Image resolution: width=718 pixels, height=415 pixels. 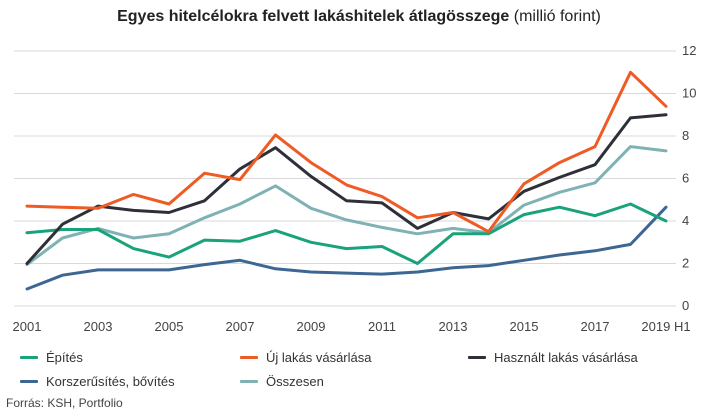 What do you see at coordinates (557, 16) in the screenshot?
I see `chart-title-unit: (millió forint)` at bounding box center [557, 16].